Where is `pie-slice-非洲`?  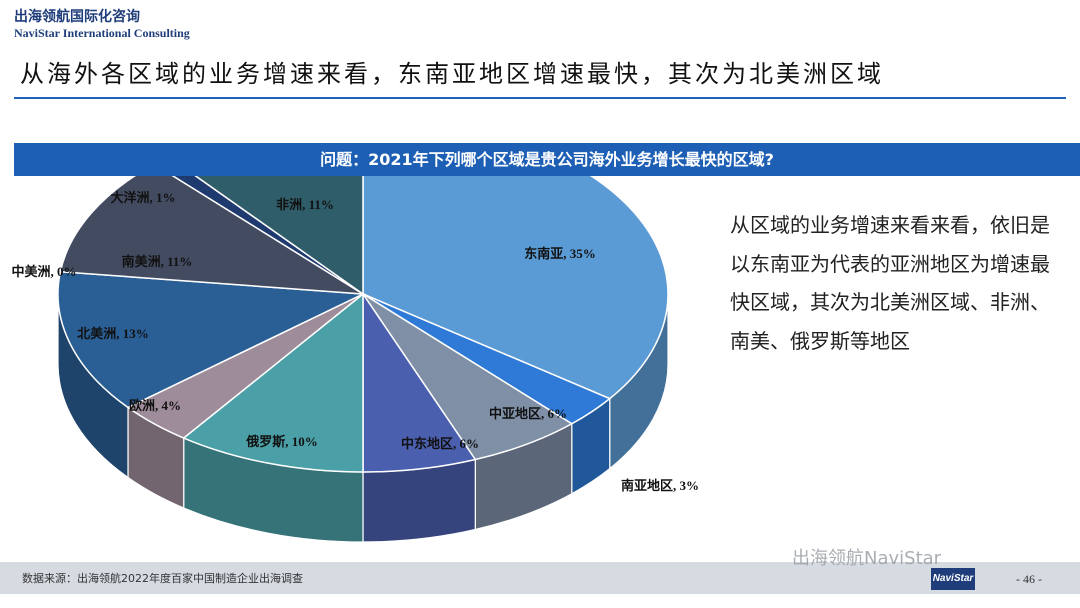 pie-slice-非洲 is located at coordinates (279, 236).